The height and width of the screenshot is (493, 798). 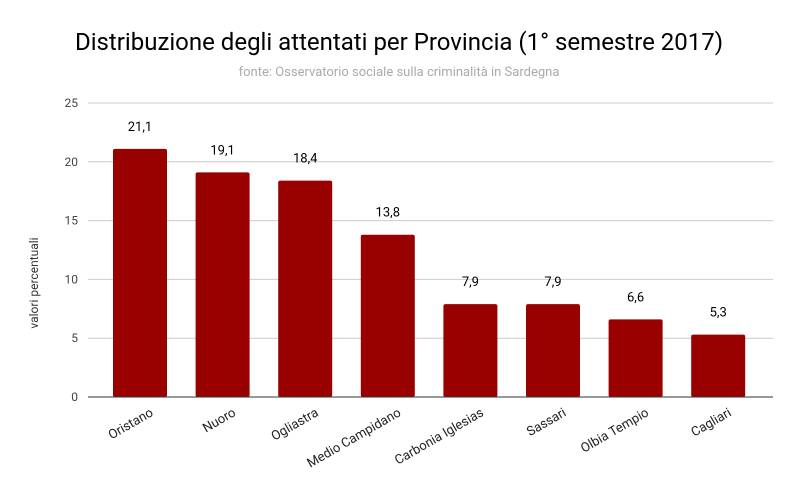 What do you see at coordinates (222, 150) in the screenshot?
I see `value-label: 19,1` at bounding box center [222, 150].